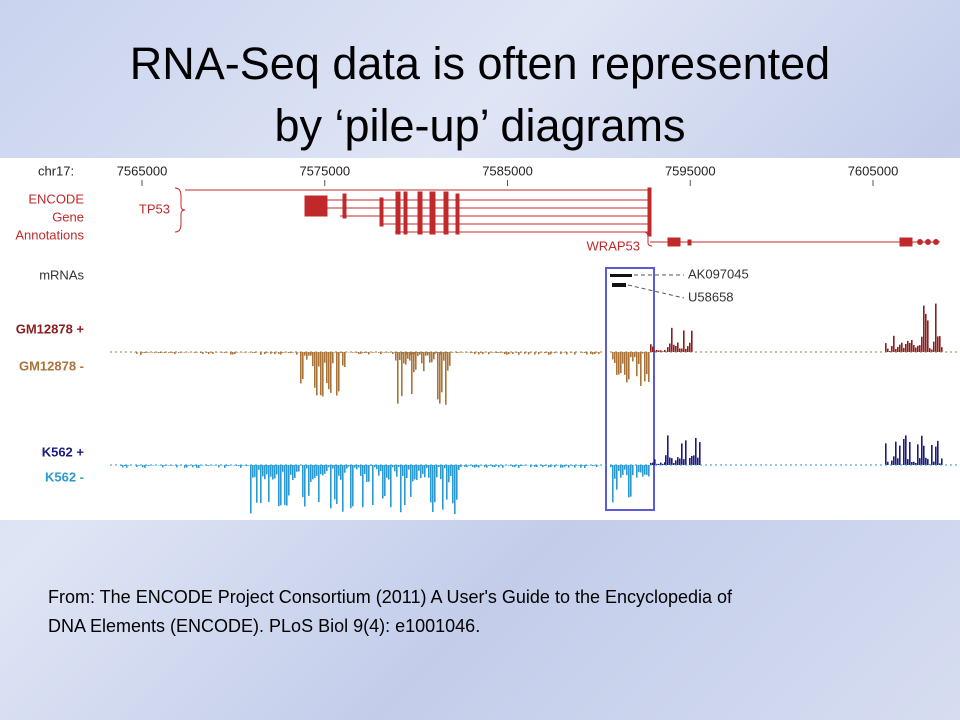  I want to click on highlight-box, so click(630, 389).